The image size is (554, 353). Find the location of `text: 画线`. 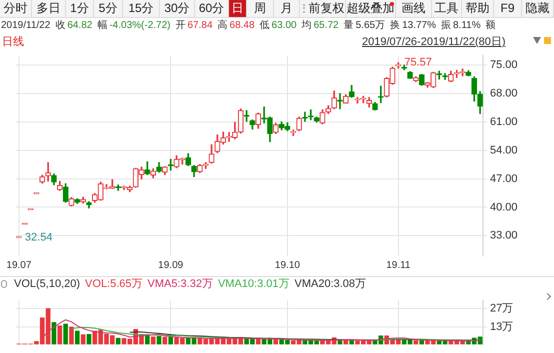

text: 画线 is located at coordinates (414, 8).